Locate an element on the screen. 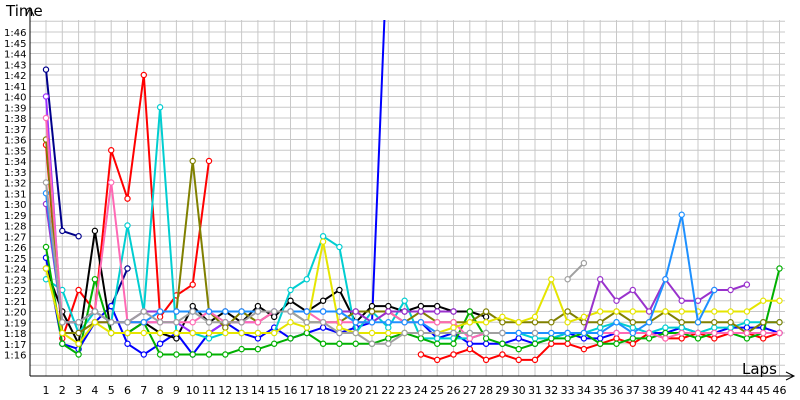 This screenshot has height=400, width=800. x-tick-label: 1 is located at coordinates (46, 390).